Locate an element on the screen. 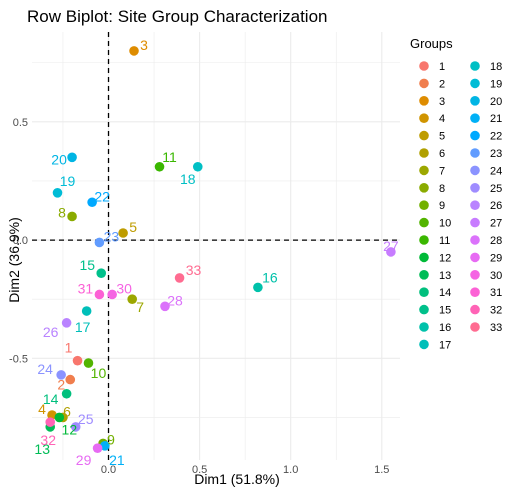 This screenshot has height=492, width=520. point-label-28: 28 is located at coordinates (175, 300).